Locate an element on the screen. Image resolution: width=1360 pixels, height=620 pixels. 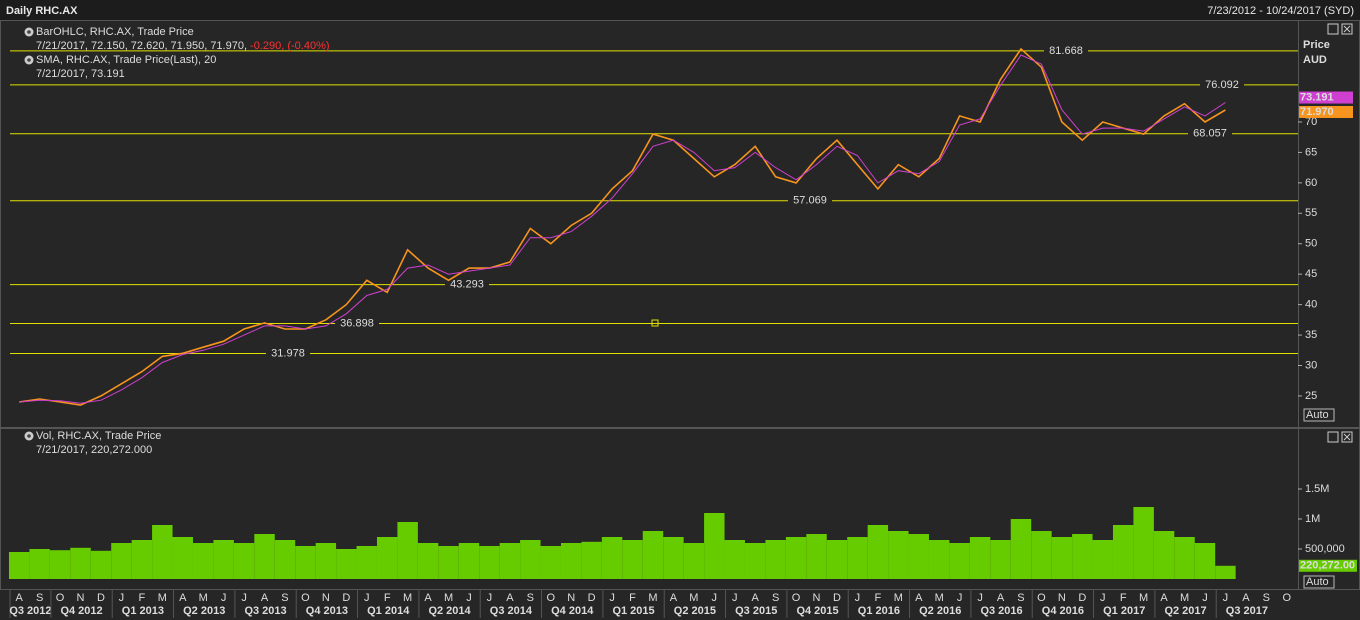
cursor-marker is located at coordinates (655, 323).